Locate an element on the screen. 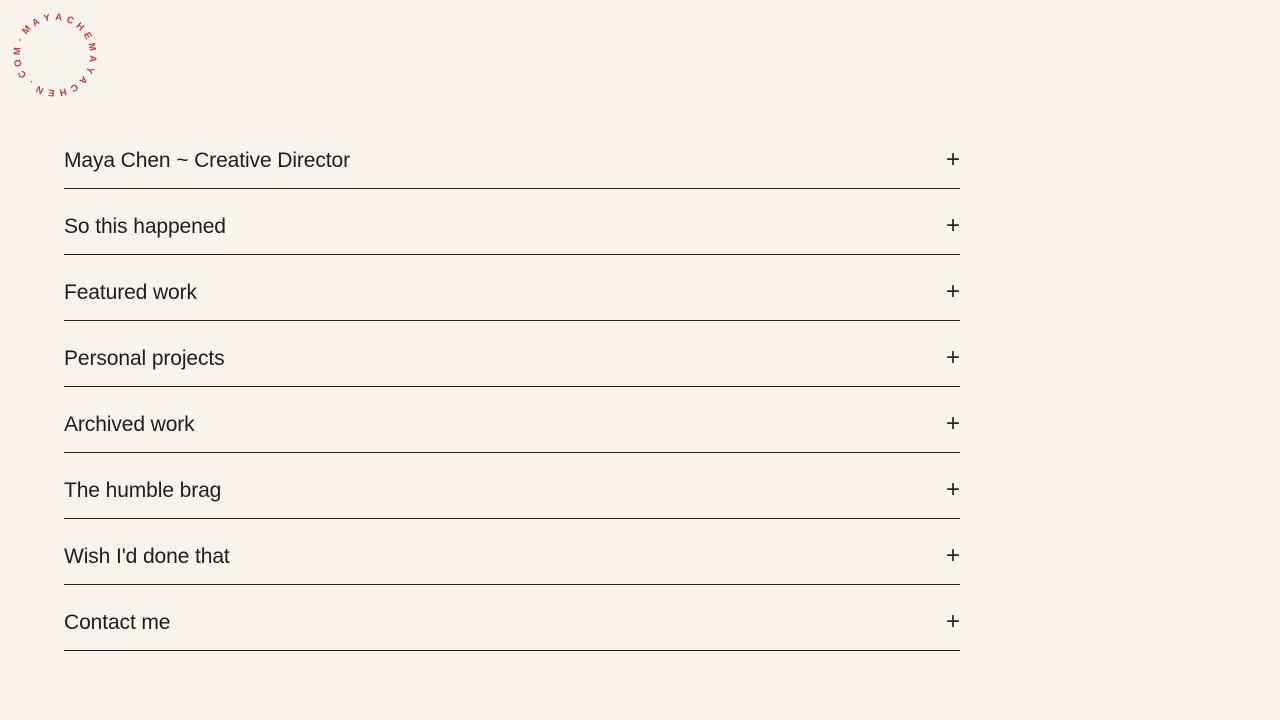 Image resolution: width=1280 pixels, height=720 pixels. accordion-item-label: Contact me is located at coordinates (117, 622).